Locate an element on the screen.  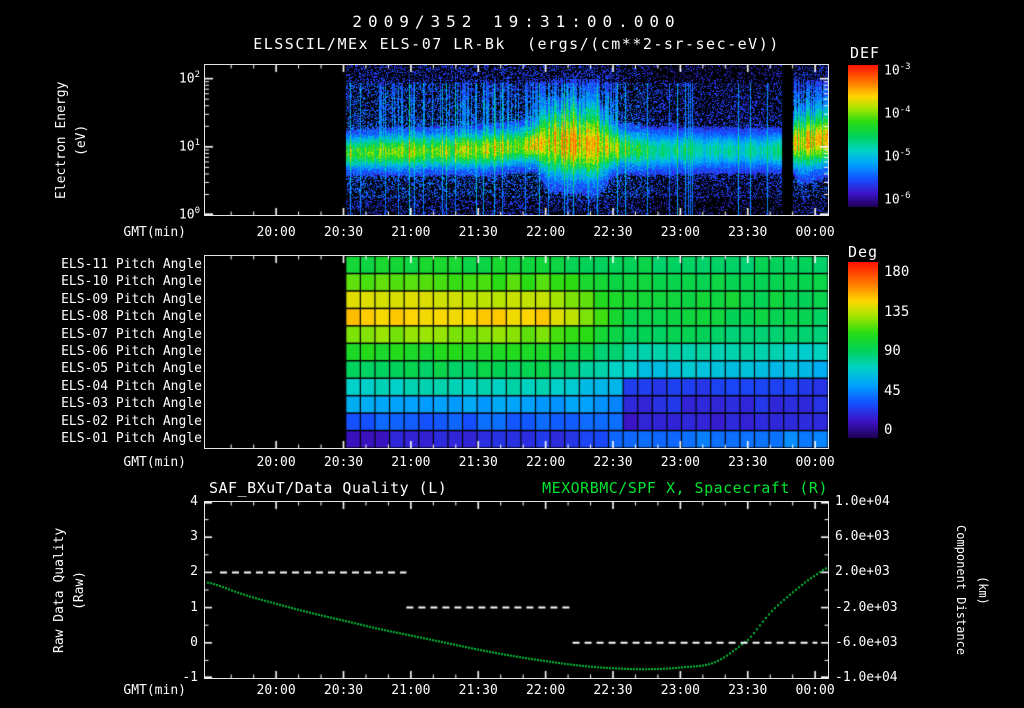
distance-axis-tick: 6.0e+03 is located at coordinates (862, 537).